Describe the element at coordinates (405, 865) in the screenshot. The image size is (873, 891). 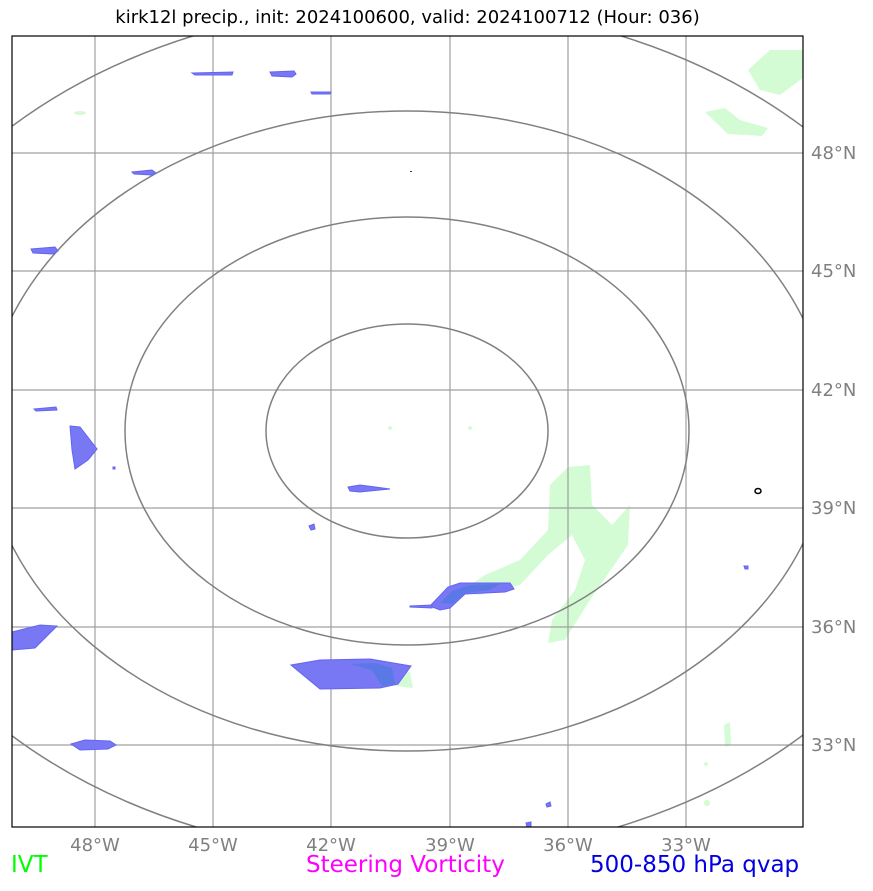
I see `legend-steering-vorticity: Steering Vorticity` at that location.